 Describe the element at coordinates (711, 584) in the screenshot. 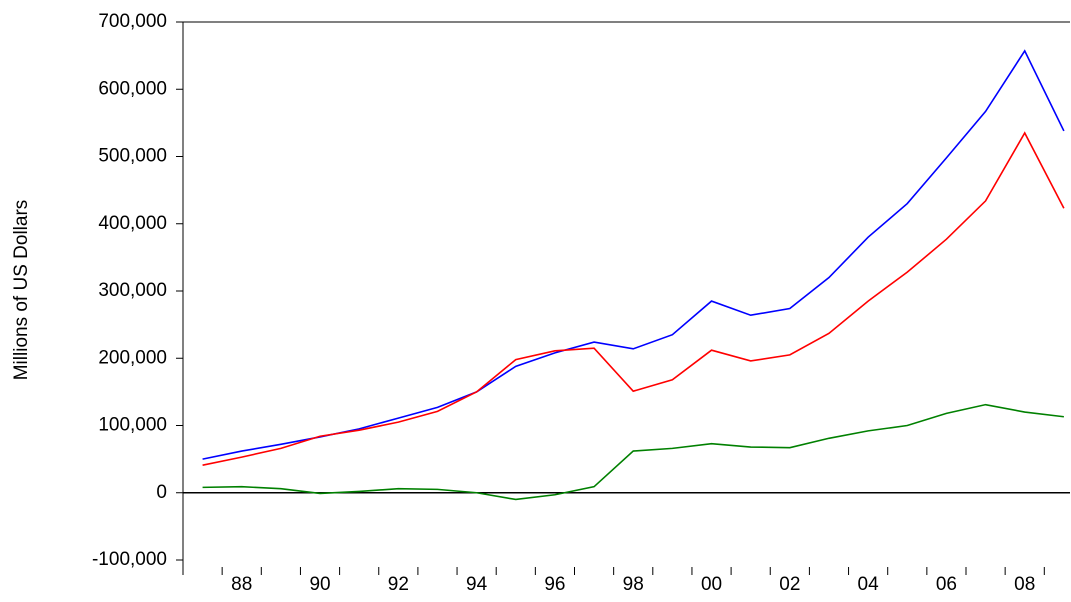

I see `x-tick-label: 00` at that location.